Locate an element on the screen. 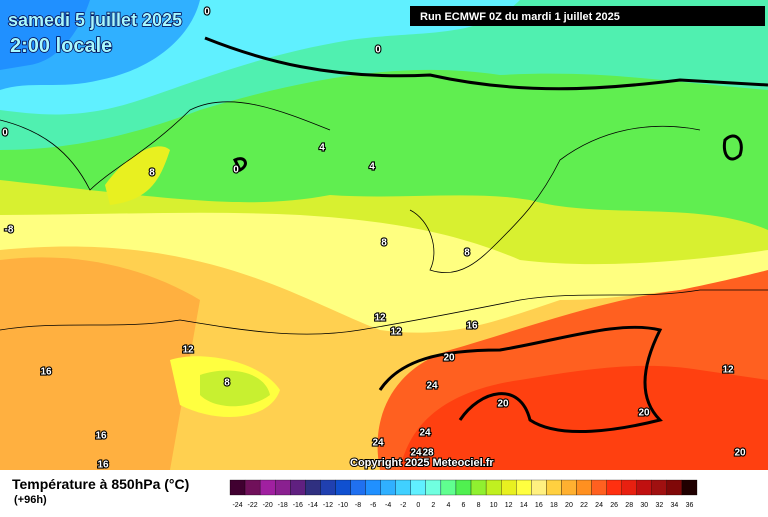 The height and width of the screenshot is (517, 768). scale-label: -24 is located at coordinates (237, 505).